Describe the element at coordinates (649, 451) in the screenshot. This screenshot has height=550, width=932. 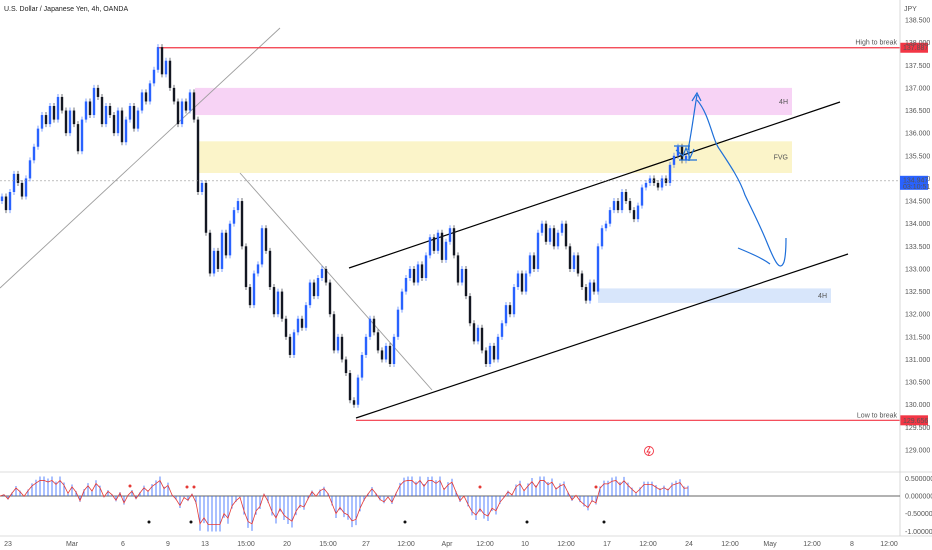
I see `flash-icon-circle` at that location.